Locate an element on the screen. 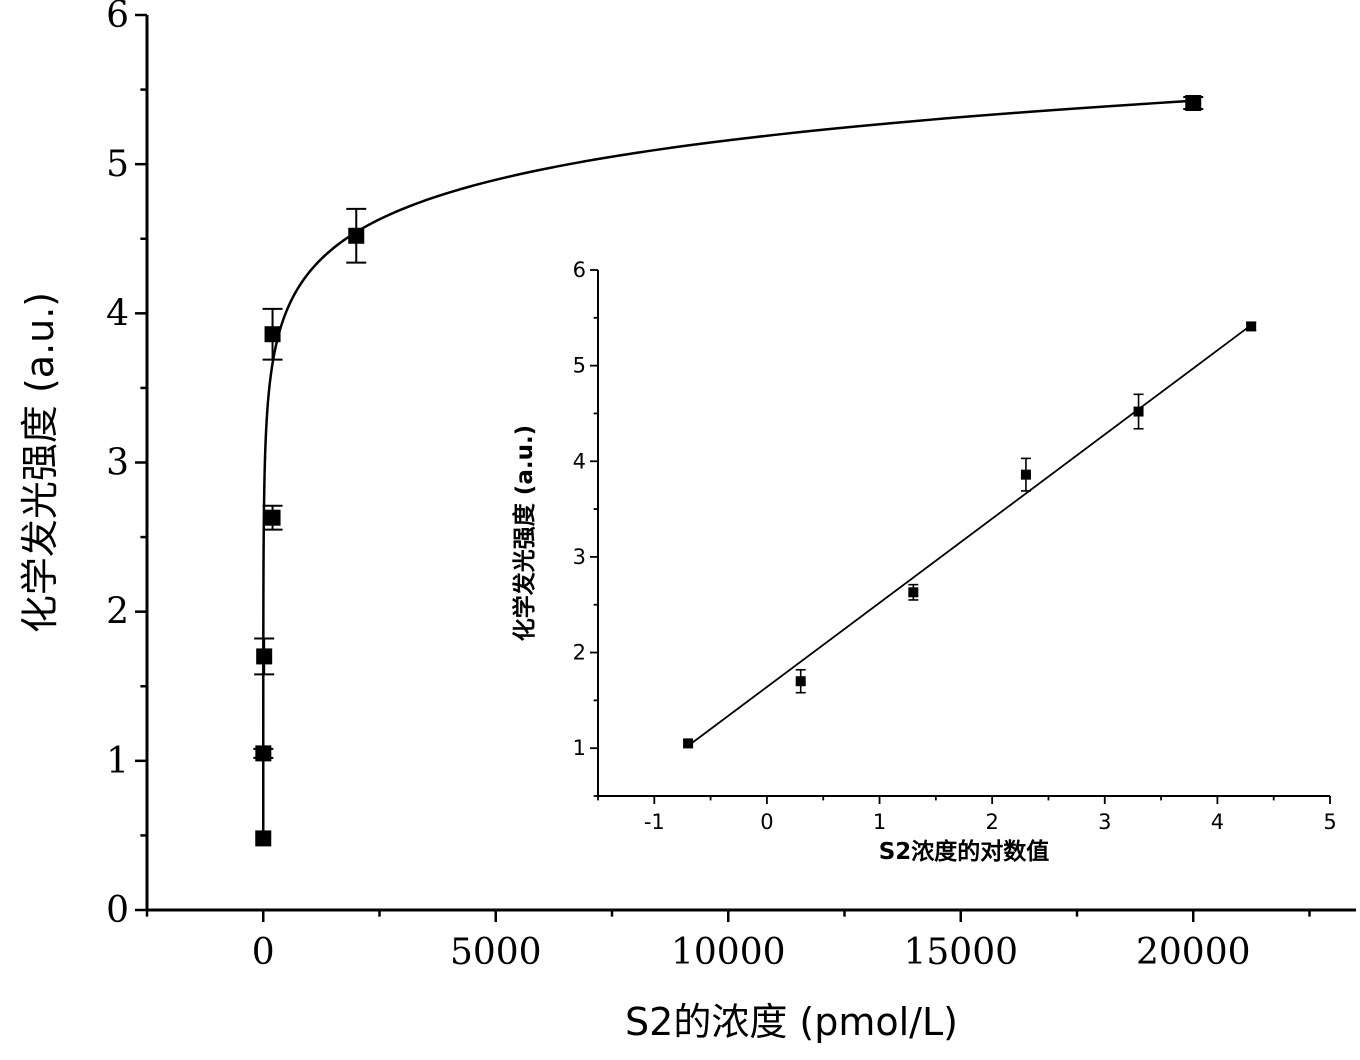  x-tick-label: 5000 is located at coordinates (496, 952).